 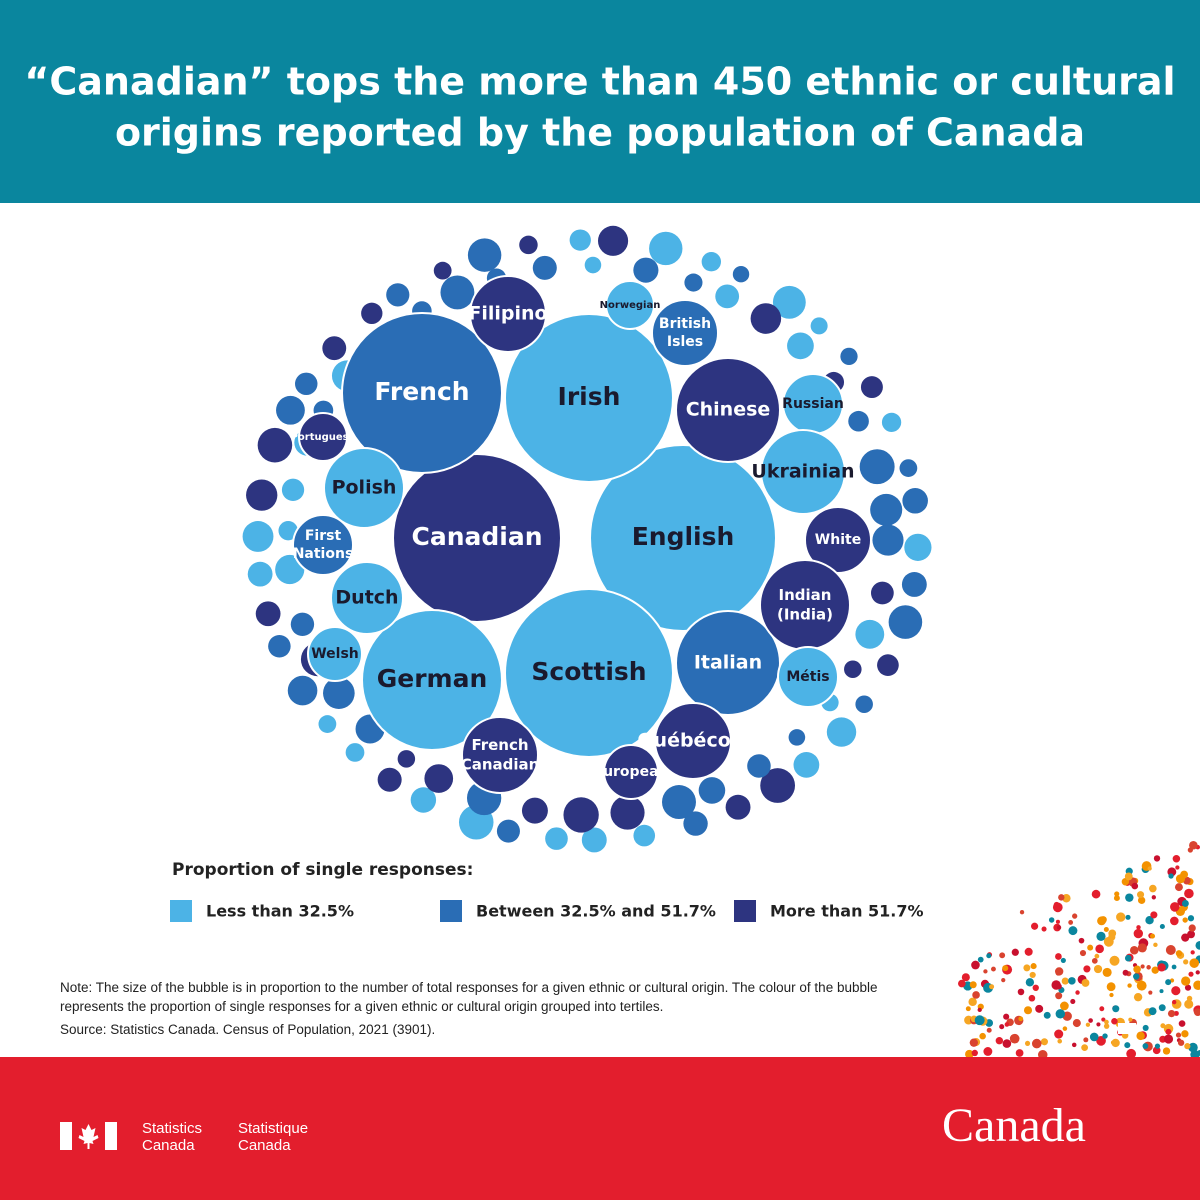 What do you see at coordinates (805, 614) in the screenshot?
I see `bubble-label: (India)` at bounding box center [805, 614].